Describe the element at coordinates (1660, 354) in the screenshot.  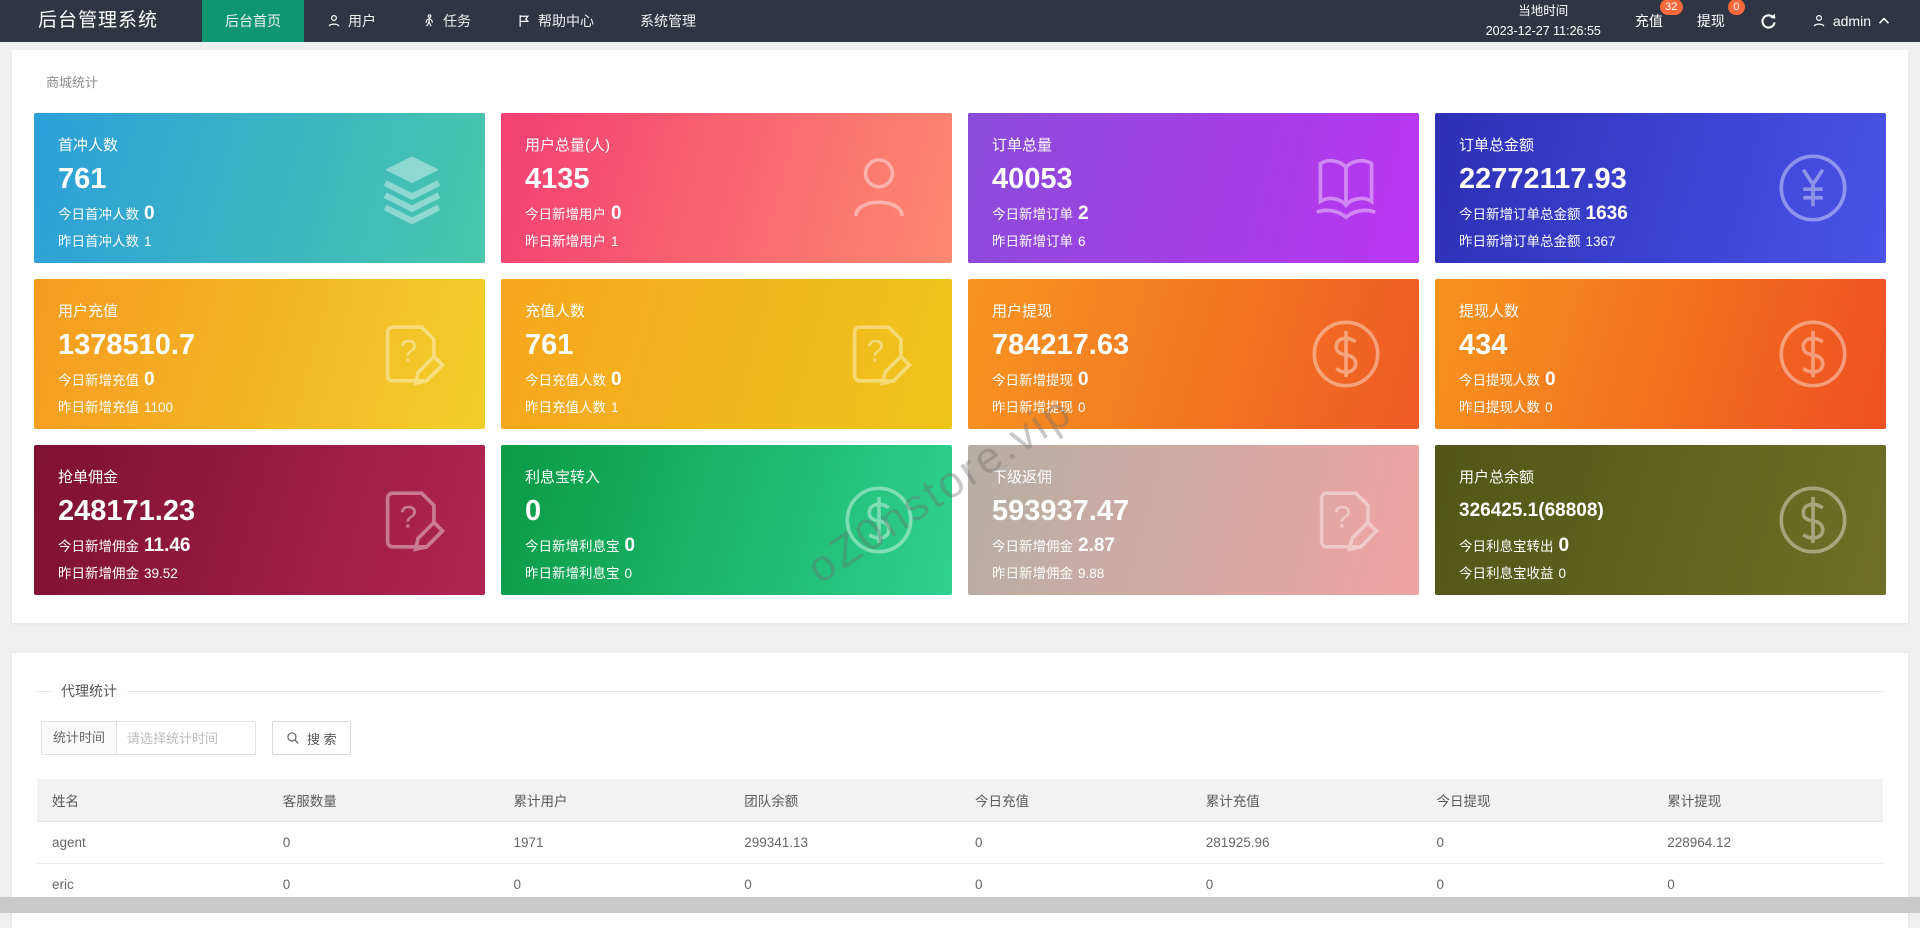
I see `stat-card-withdraw-users: 提现人数 434 今日提现人数 0 昨日提现人数 0` at that location.